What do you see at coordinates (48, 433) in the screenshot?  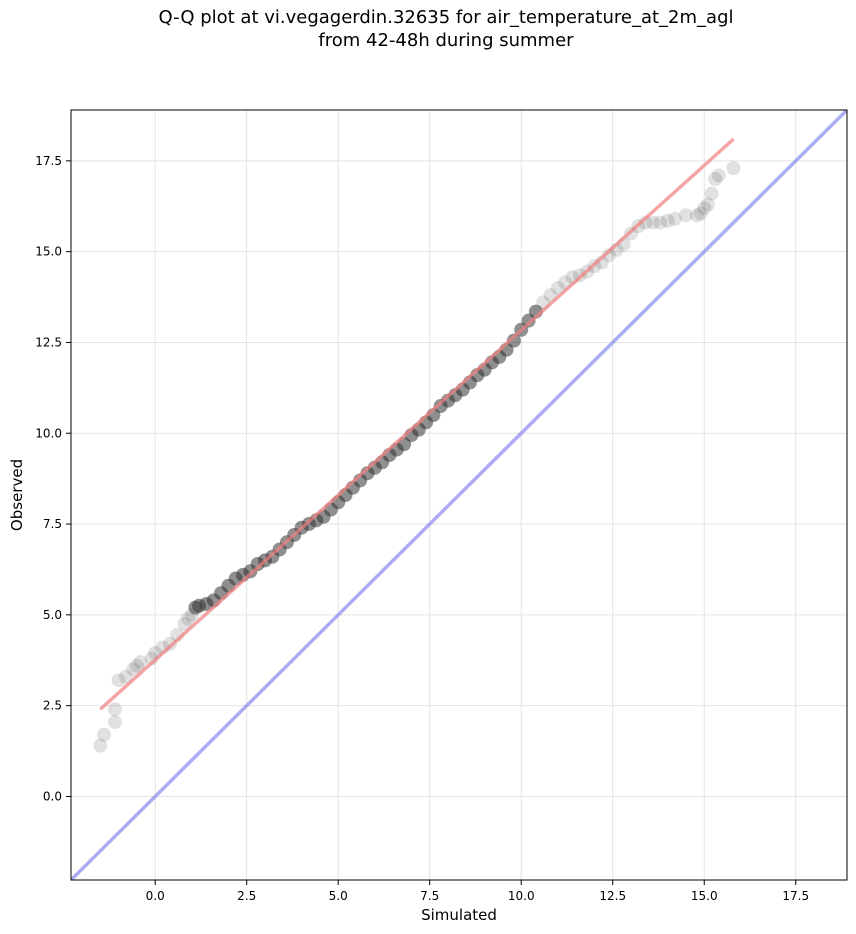 I see `y-tick-label: 10.0` at bounding box center [48, 433].